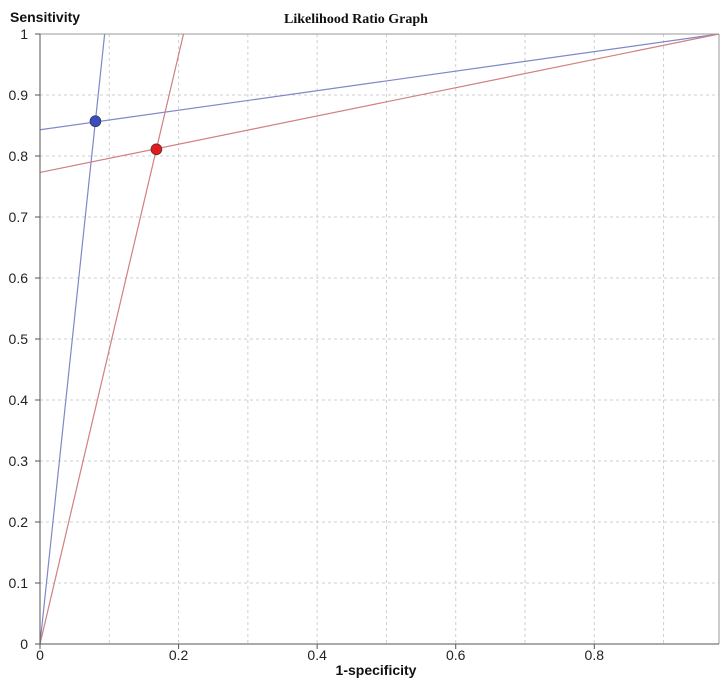  I want to click on y-tick-label: 0.5, so click(19, 339).